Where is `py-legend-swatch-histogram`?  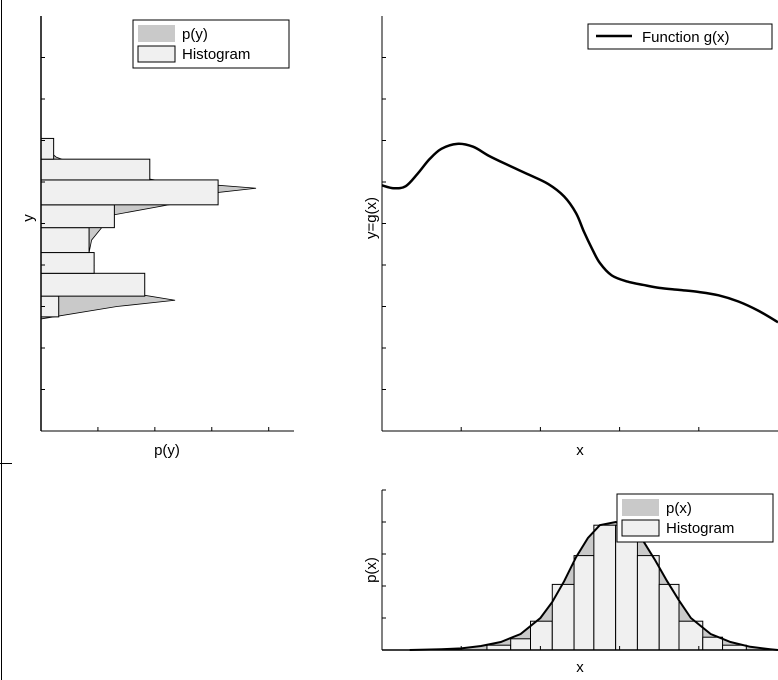 py-legend-swatch-histogram is located at coordinates (156, 54).